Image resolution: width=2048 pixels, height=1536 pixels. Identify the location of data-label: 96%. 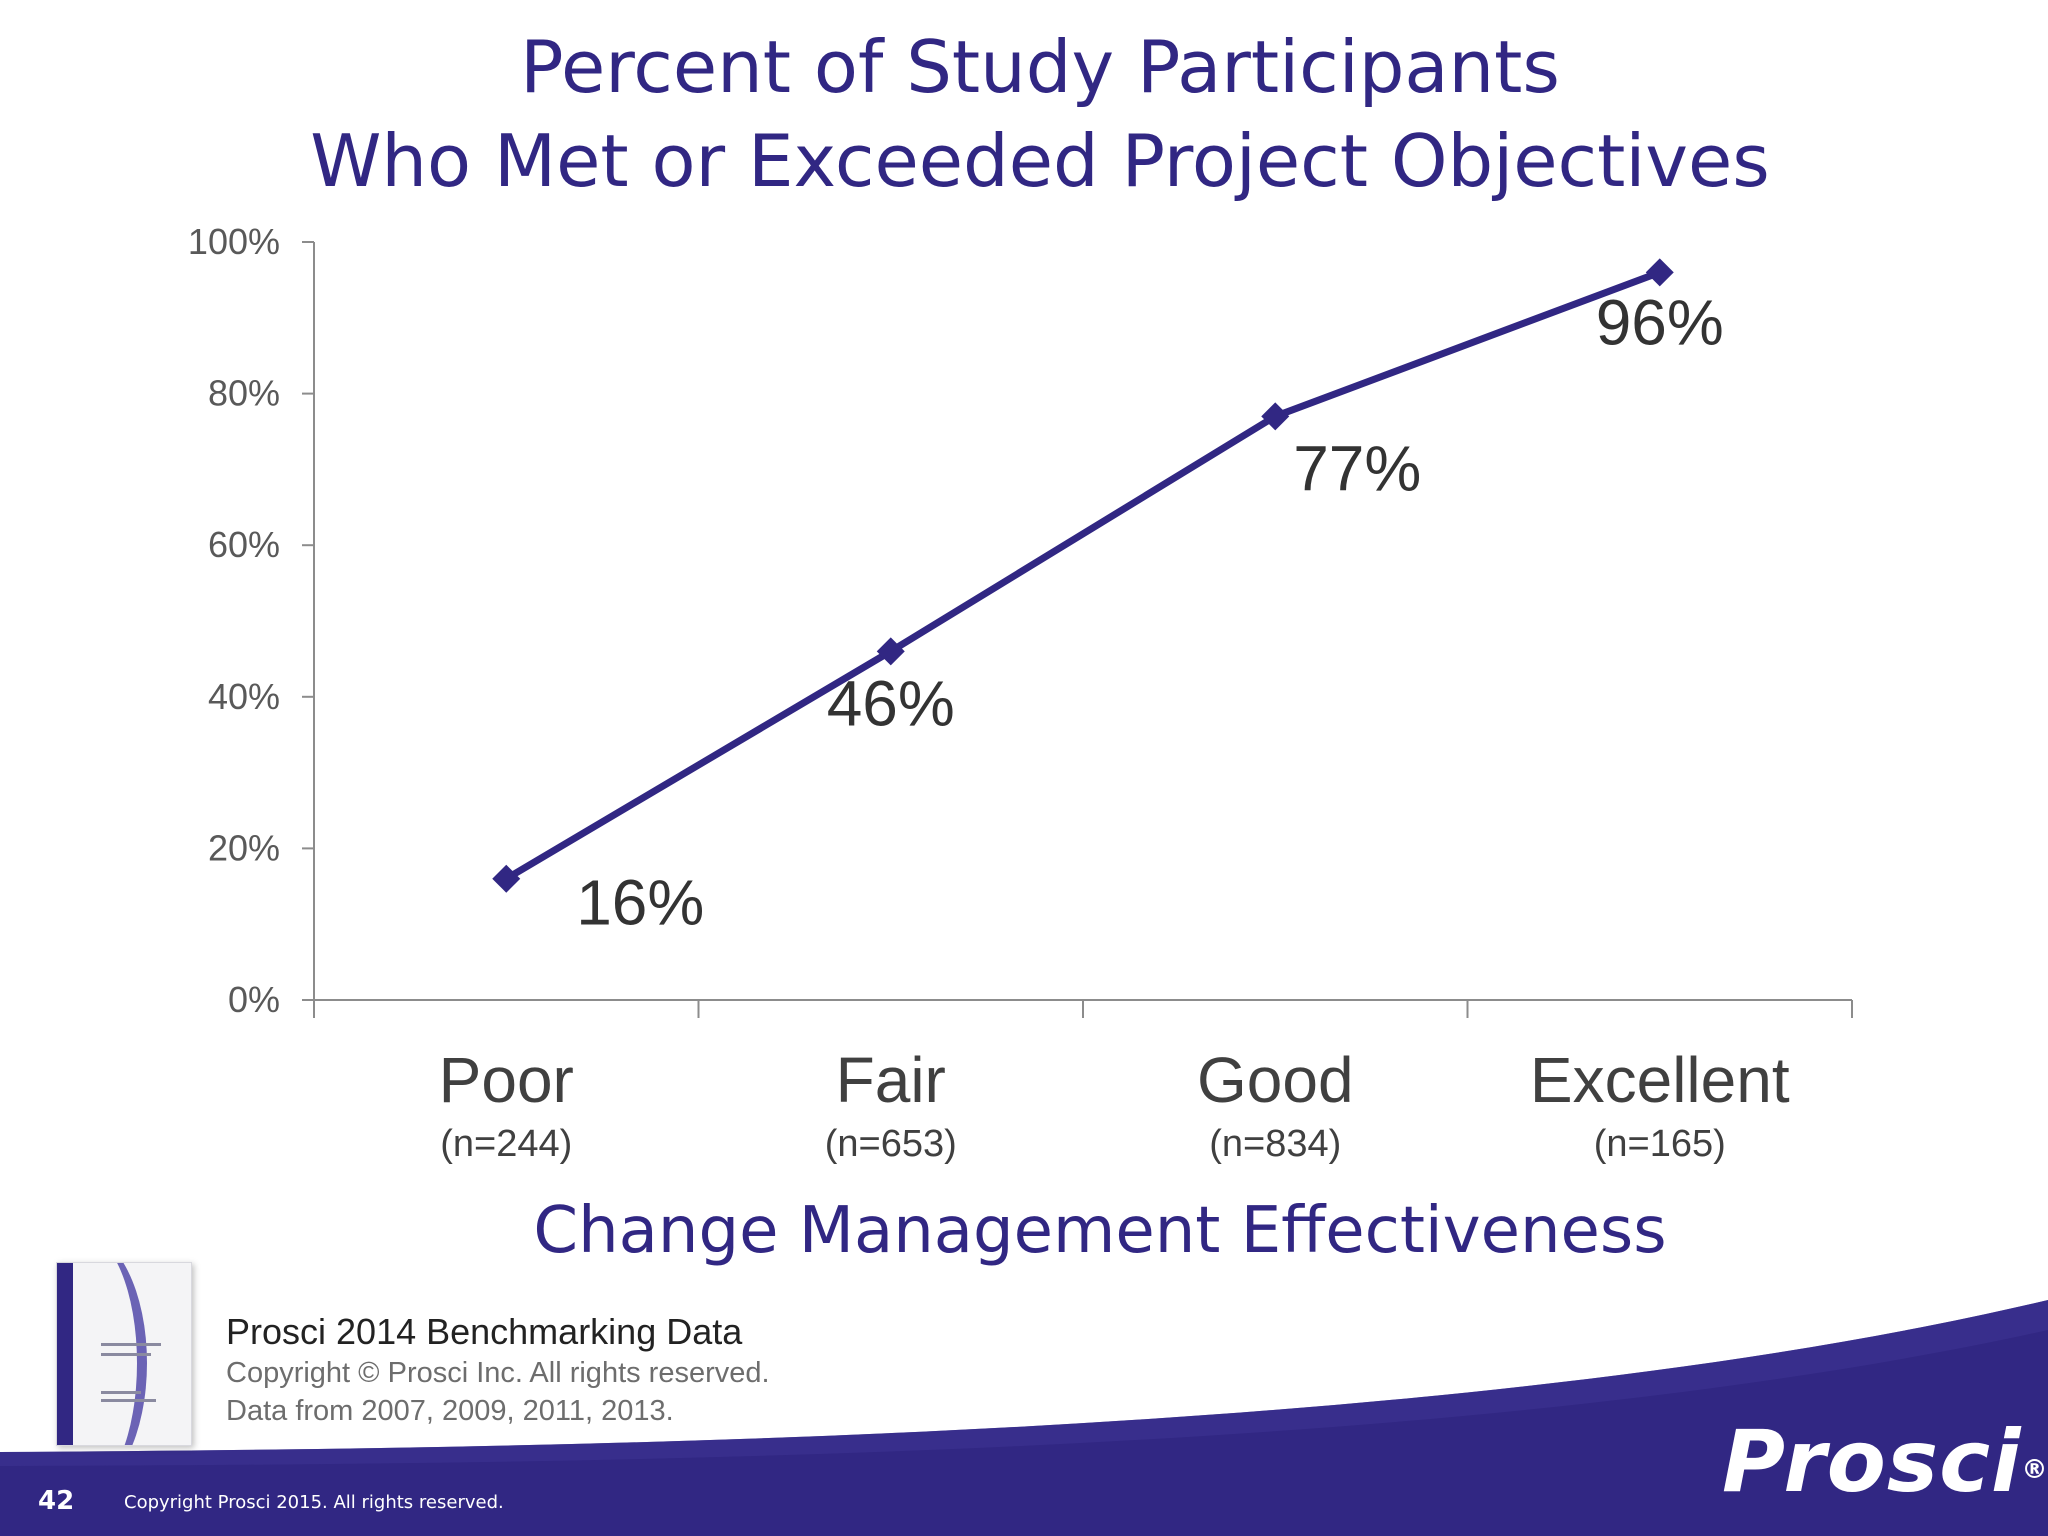
(1660, 322).